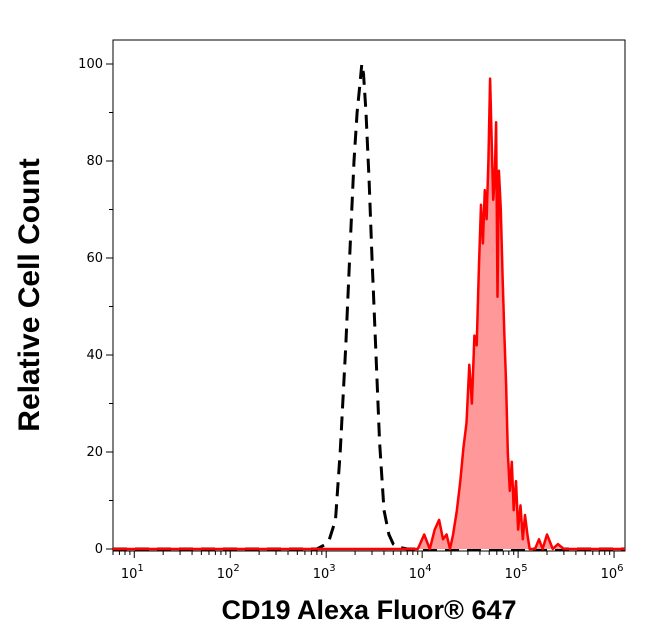 This screenshot has height=641, width=646. What do you see at coordinates (228, 572) in the screenshot?
I see `x-tick-label: 10²` at bounding box center [228, 572].